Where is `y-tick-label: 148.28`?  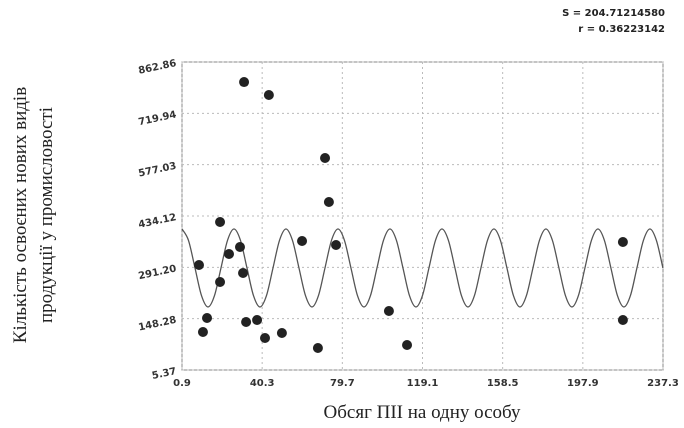
y-tick-label: 148.28 is located at coordinates (157, 324).